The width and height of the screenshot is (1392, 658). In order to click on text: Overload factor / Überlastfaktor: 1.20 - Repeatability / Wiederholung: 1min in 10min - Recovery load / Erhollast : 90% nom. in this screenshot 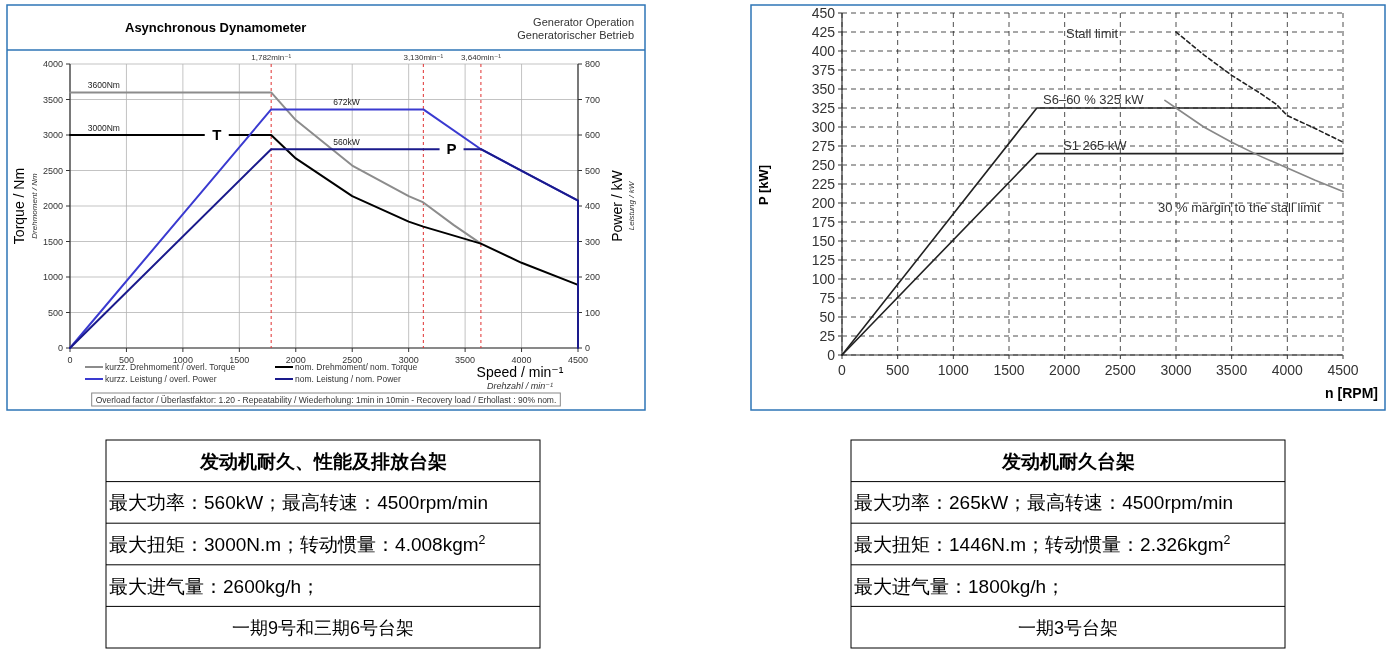, I will do `click(326, 400)`.